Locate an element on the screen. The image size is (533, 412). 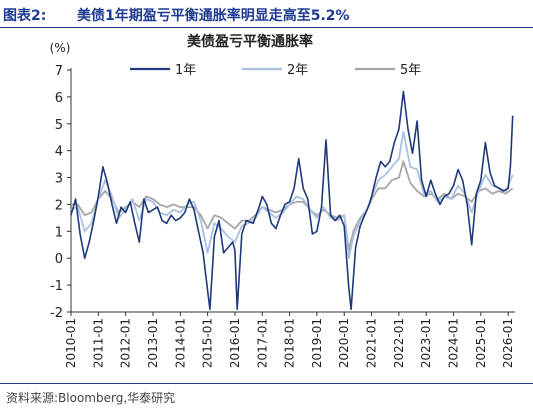
figure-header: 图表2: 美债1年期盈亏平衡通胀率明显走高至5.2% is located at coordinates (266, 14).